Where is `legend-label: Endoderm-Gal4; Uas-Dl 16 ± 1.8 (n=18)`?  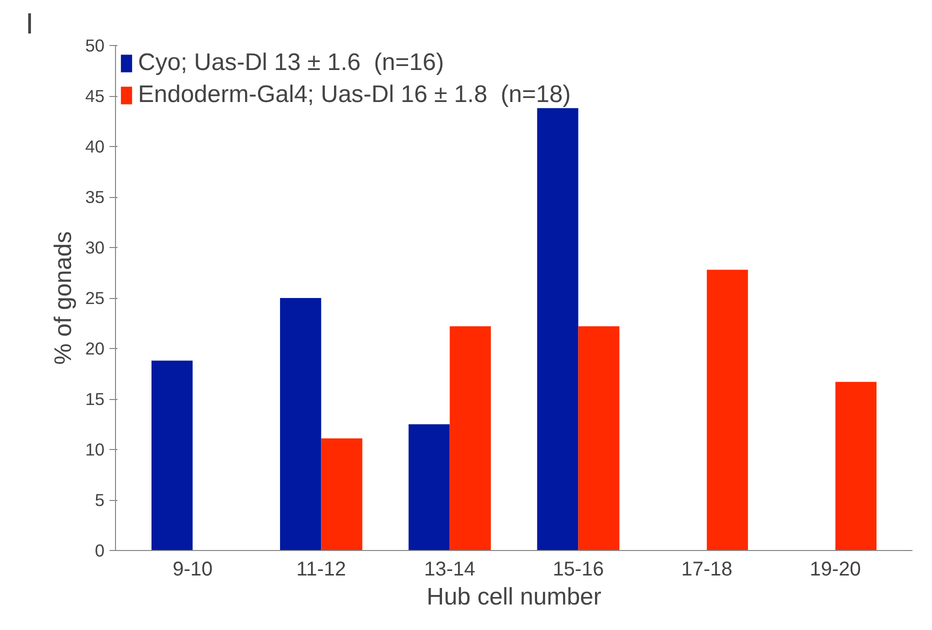
legend-label: Endoderm-Gal4; Uas-Dl 16 ± 1.8 (n=18) is located at coordinates (354, 95).